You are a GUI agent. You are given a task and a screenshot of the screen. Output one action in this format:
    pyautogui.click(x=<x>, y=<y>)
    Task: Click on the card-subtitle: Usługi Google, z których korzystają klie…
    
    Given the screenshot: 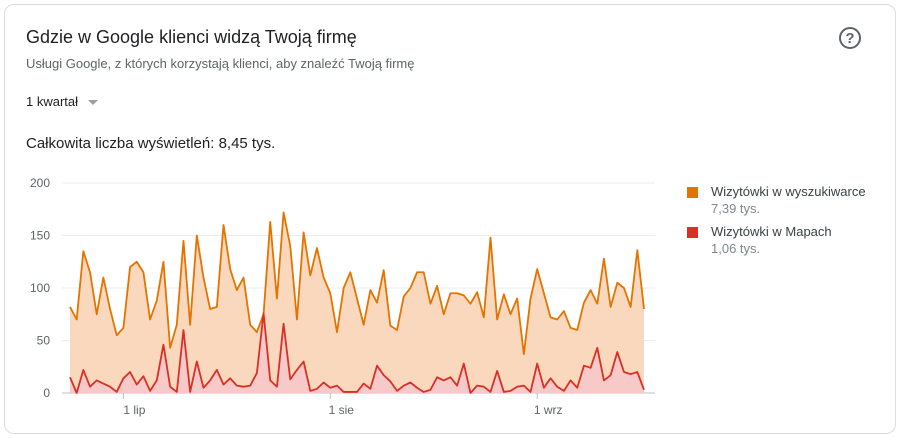 What is the action you would take?
    pyautogui.click(x=220, y=63)
    